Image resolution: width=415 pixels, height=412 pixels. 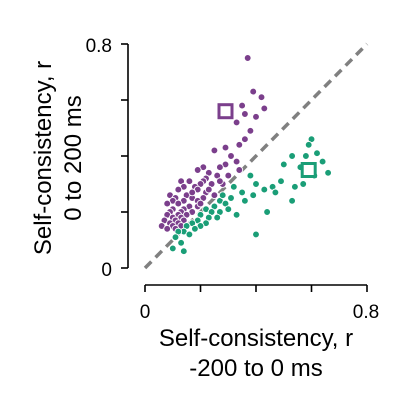 I want to click on y-axis-title-line2: 0 to 200 ms, so click(x=73, y=157).